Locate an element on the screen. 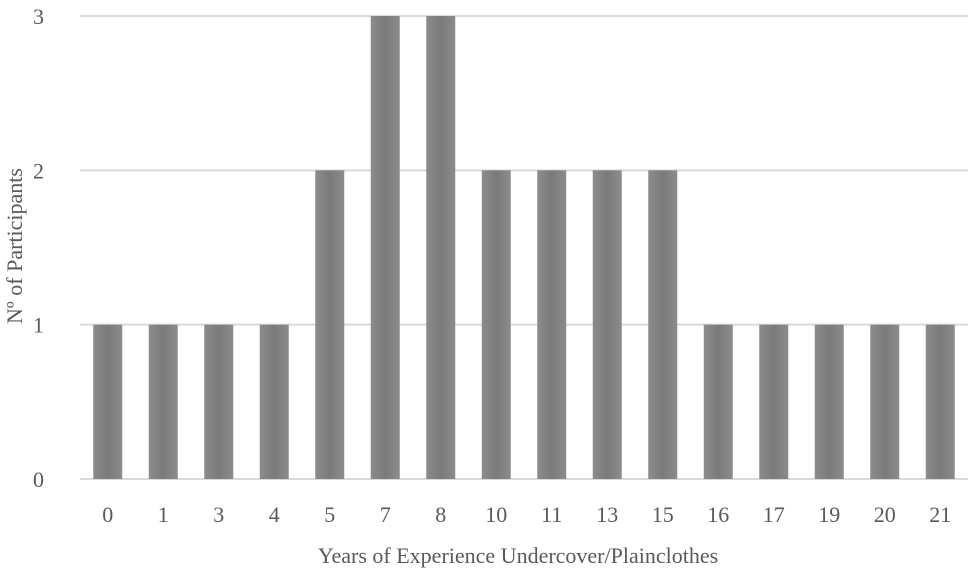 The image size is (969, 573). x-tick-label: 15 is located at coordinates (663, 514).